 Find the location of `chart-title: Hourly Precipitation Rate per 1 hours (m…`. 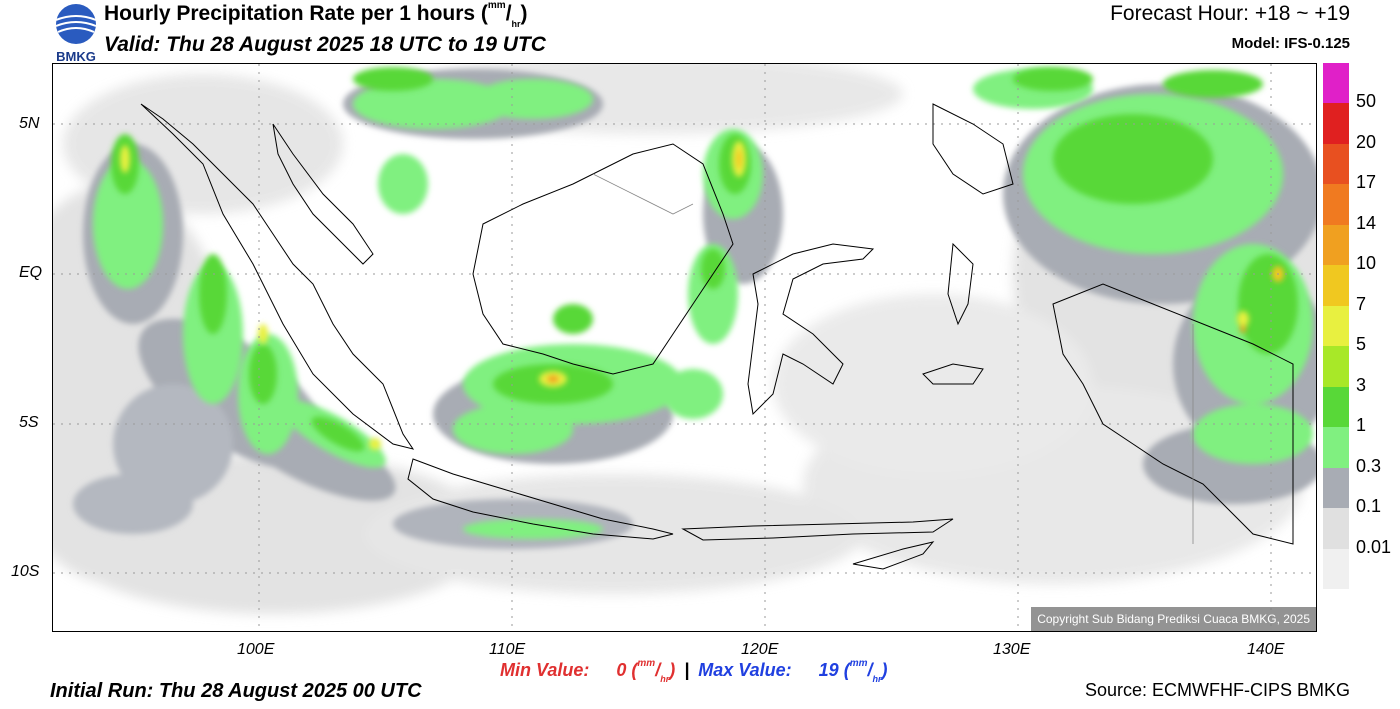

chart-title: Hourly Precipitation Rate per 1 hours (m… is located at coordinates (316, 14).